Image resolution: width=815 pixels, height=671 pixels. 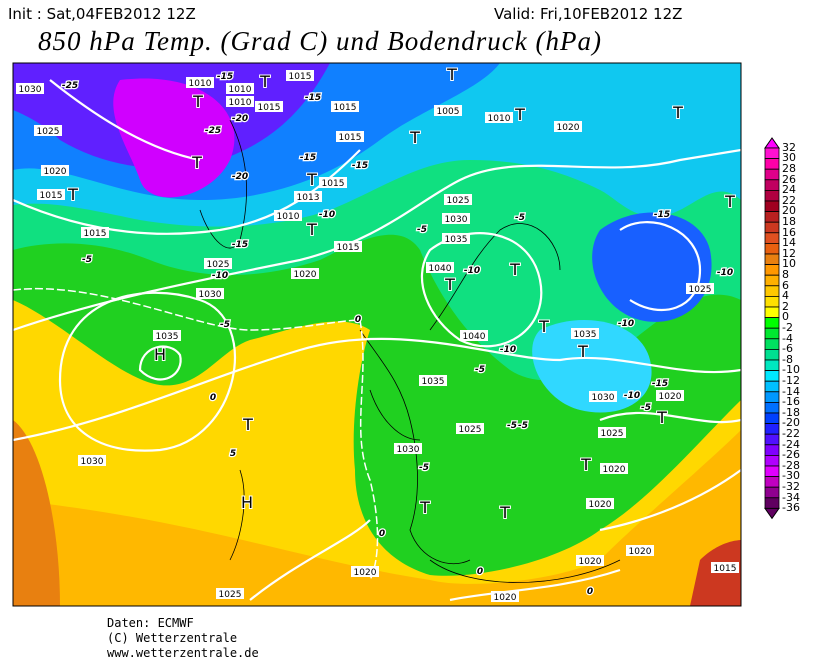 What do you see at coordinates (448, 111) in the screenshot?
I see `pressure-label-group: 1005` at bounding box center [448, 111].